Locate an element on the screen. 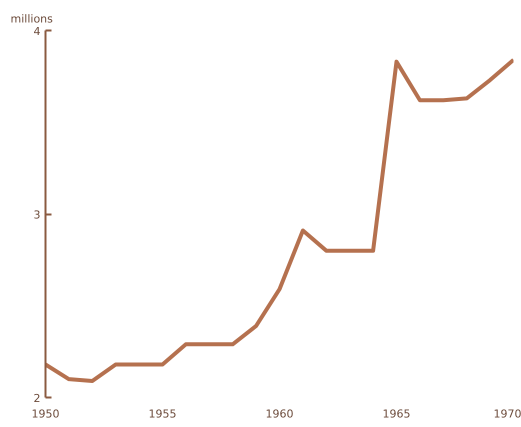 This screenshot has height=427, width=521. y-tick-label: 2 is located at coordinates (37, 398).